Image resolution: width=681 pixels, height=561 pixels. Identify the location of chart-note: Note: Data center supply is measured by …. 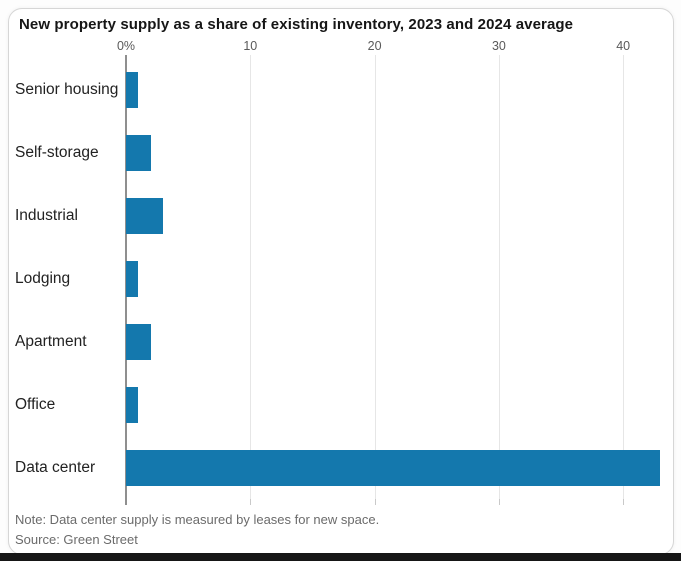
(197, 519).